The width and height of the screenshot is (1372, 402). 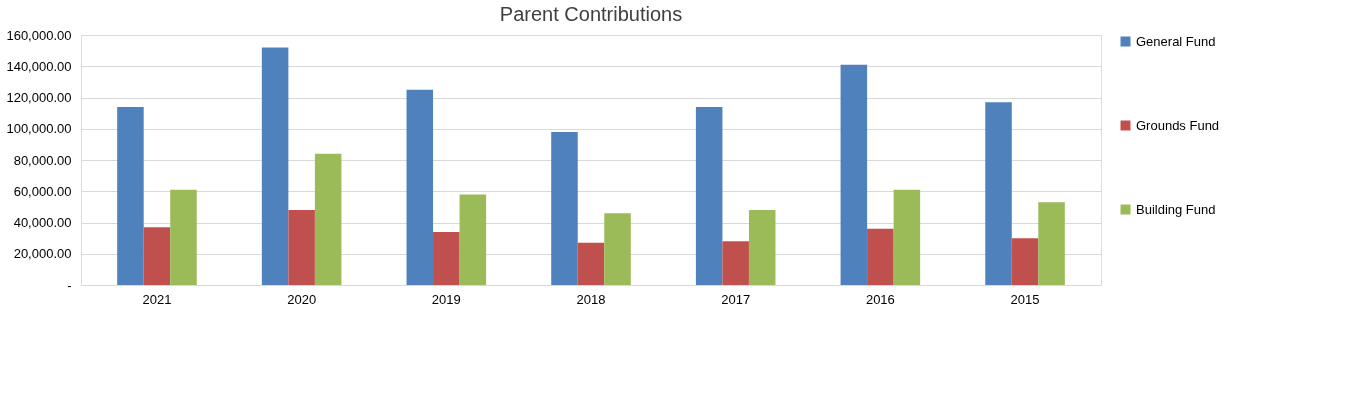 What do you see at coordinates (1178, 125) in the screenshot?
I see `legend-label: Grounds Fund` at bounding box center [1178, 125].